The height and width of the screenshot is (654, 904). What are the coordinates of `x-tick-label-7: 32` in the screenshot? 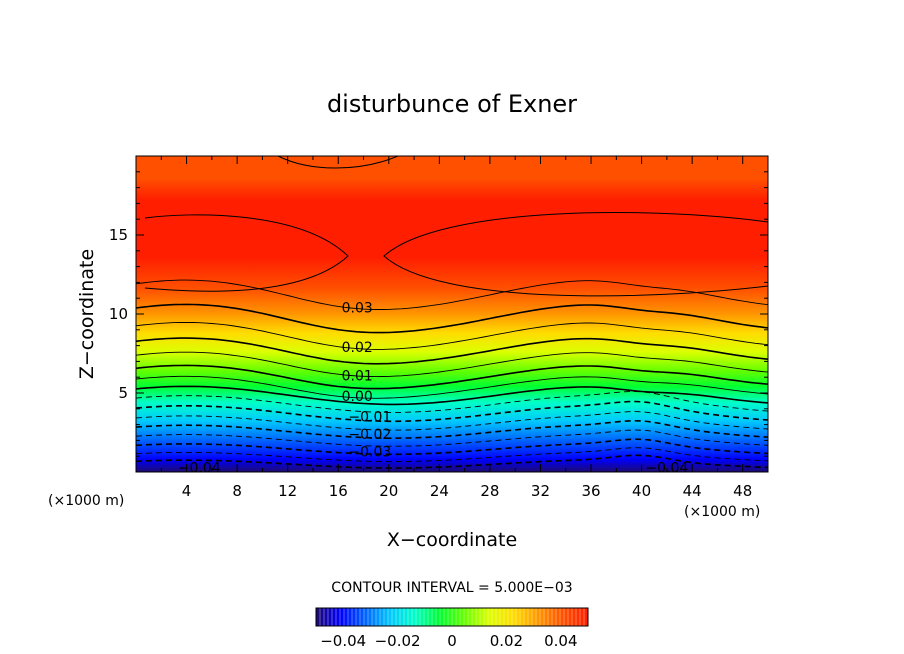 It's located at (540, 491).